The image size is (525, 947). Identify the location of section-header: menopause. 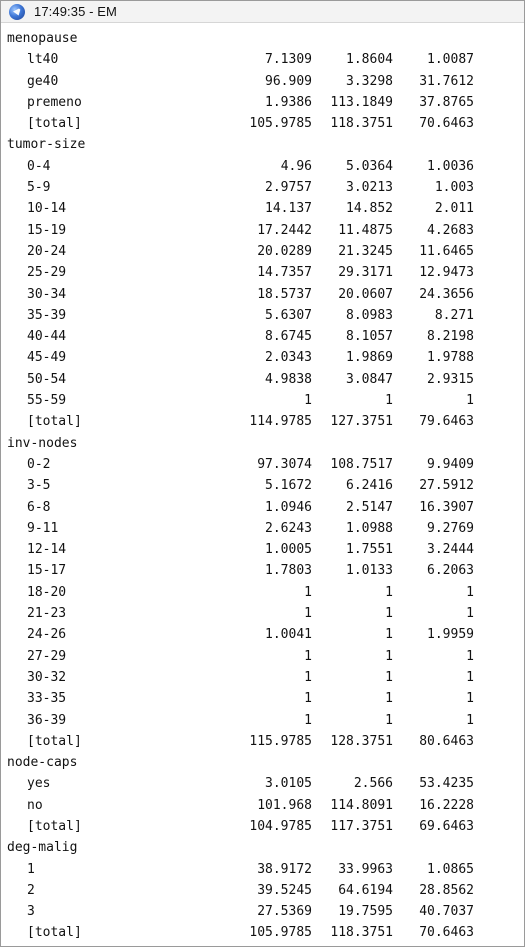
(262, 38).